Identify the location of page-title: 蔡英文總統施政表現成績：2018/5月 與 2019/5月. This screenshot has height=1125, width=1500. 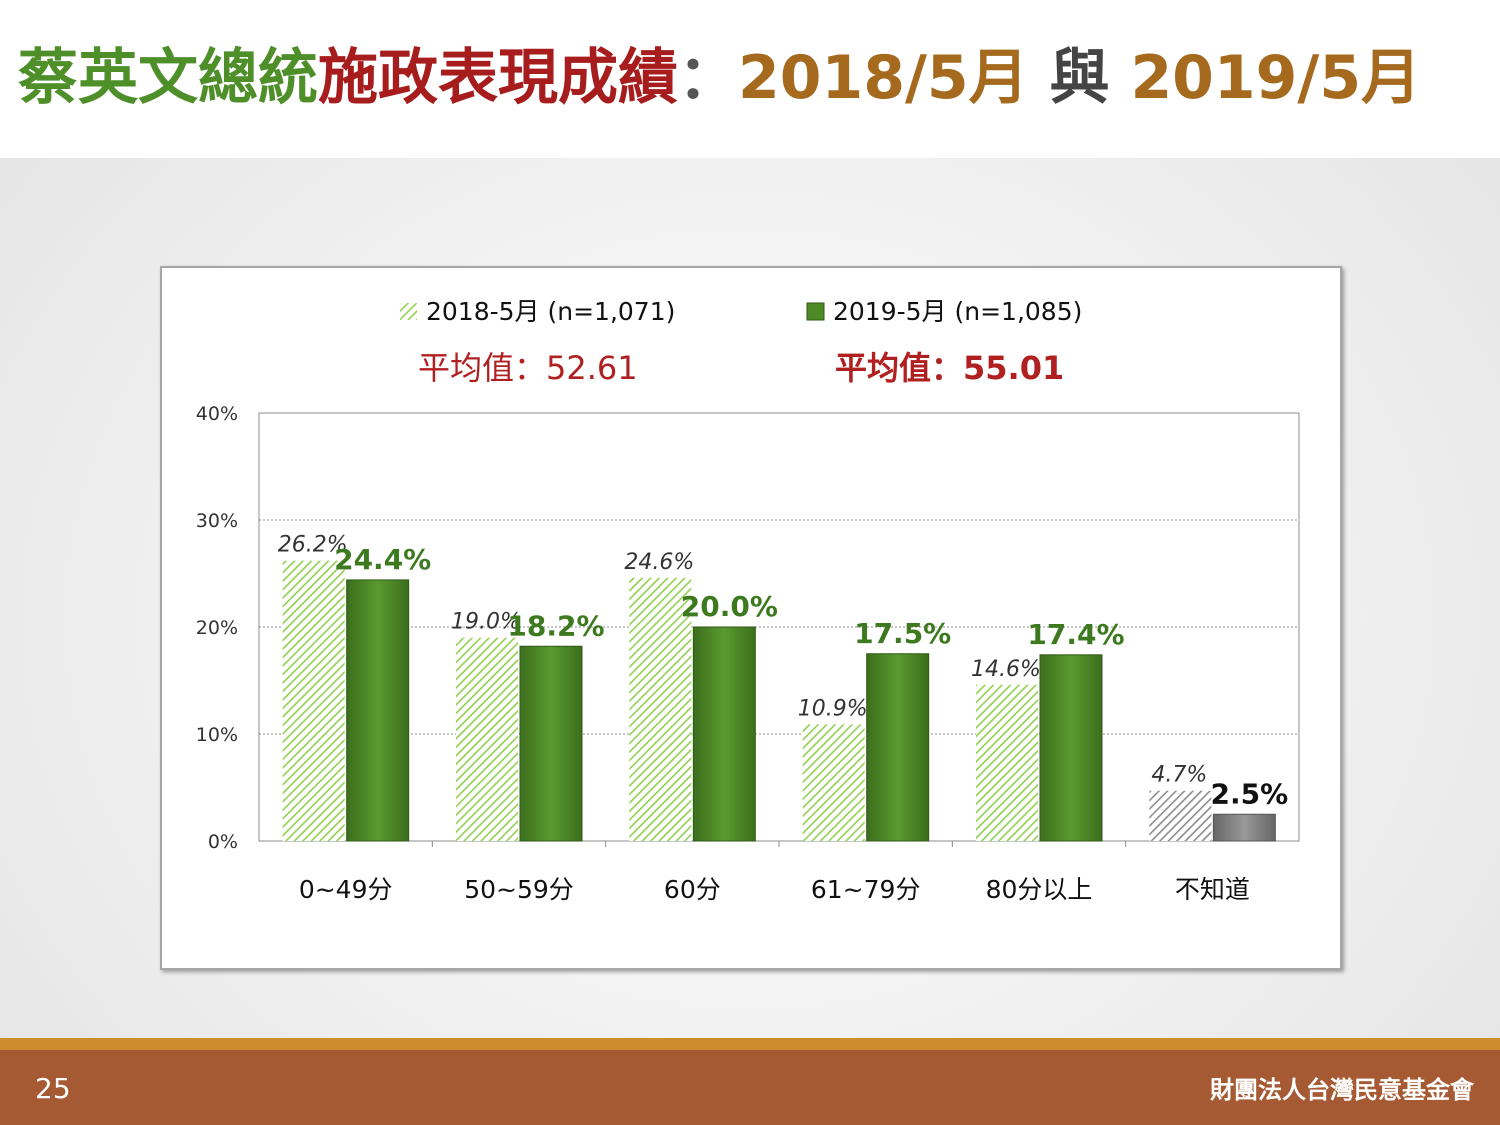
(719, 78).